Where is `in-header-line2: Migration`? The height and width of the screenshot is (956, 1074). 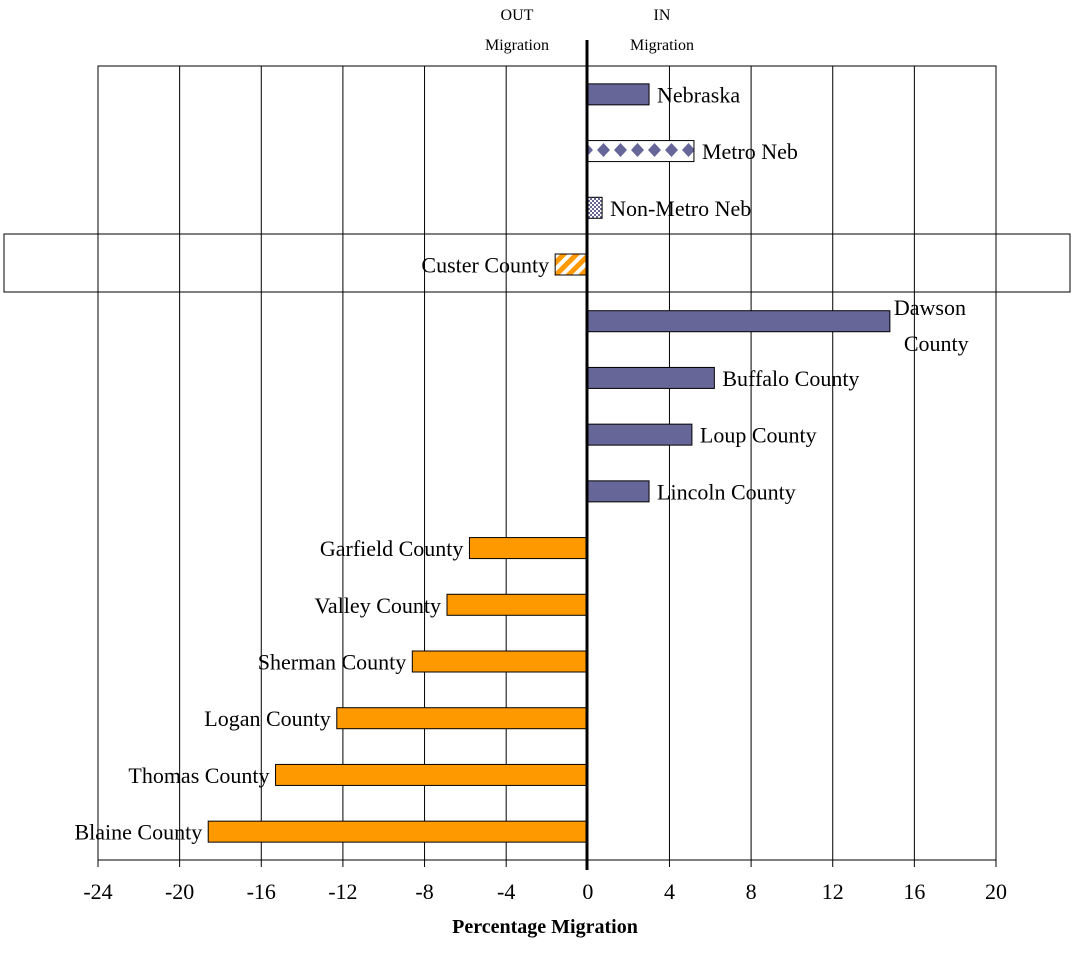 in-header-line2: Migration is located at coordinates (662, 45).